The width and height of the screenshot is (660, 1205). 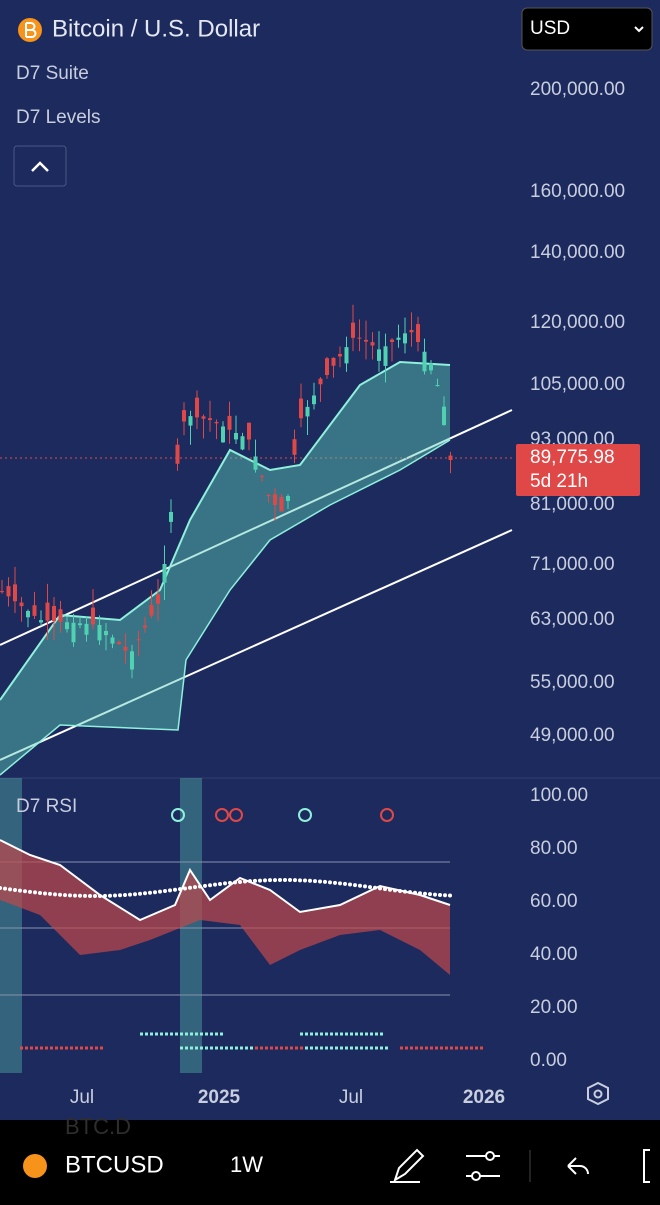 What do you see at coordinates (639, 29) in the screenshot?
I see `chevron-down` at bounding box center [639, 29].